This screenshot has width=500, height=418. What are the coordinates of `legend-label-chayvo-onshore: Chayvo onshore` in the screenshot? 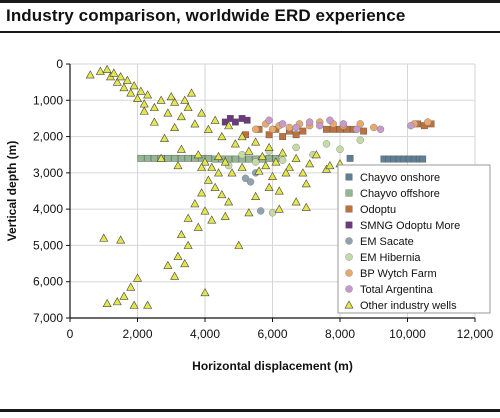 It's located at (400, 178).